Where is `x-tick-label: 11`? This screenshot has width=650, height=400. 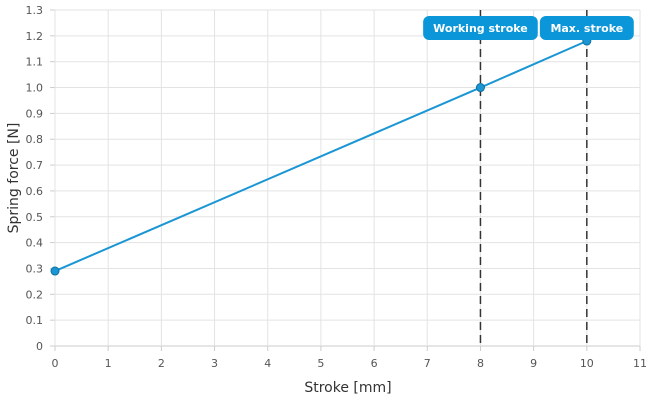
x-tick-label: 11 is located at coordinates (640, 363).